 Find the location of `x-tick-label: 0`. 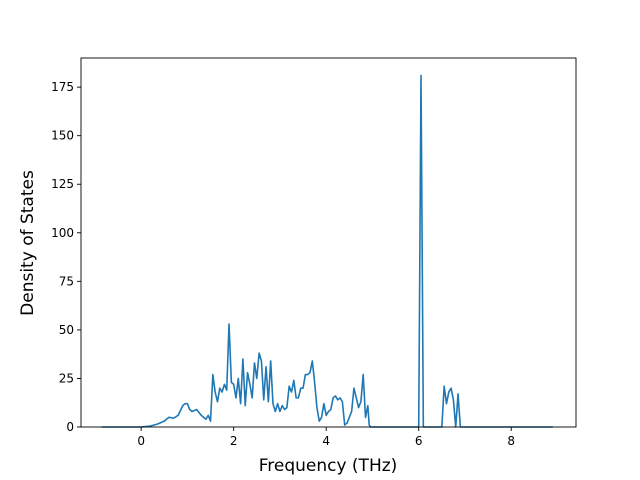

x-tick-label: 0 is located at coordinates (141, 441).